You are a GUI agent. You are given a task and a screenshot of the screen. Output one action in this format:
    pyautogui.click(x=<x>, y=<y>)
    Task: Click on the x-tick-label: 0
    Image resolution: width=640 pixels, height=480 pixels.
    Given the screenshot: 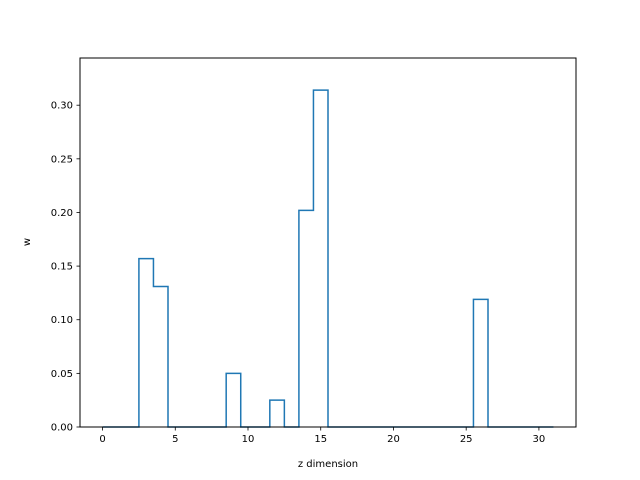 What is the action you would take?
    pyautogui.click(x=102, y=439)
    